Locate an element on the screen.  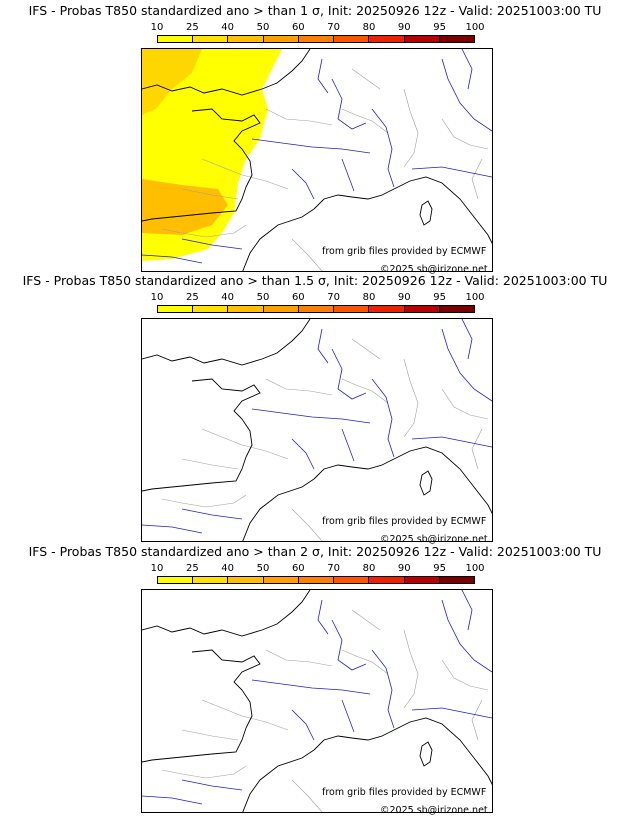
colorbar-ticks: 10 25 40 50 60 70 80 90 95 100 is located at coordinates (318, 569).